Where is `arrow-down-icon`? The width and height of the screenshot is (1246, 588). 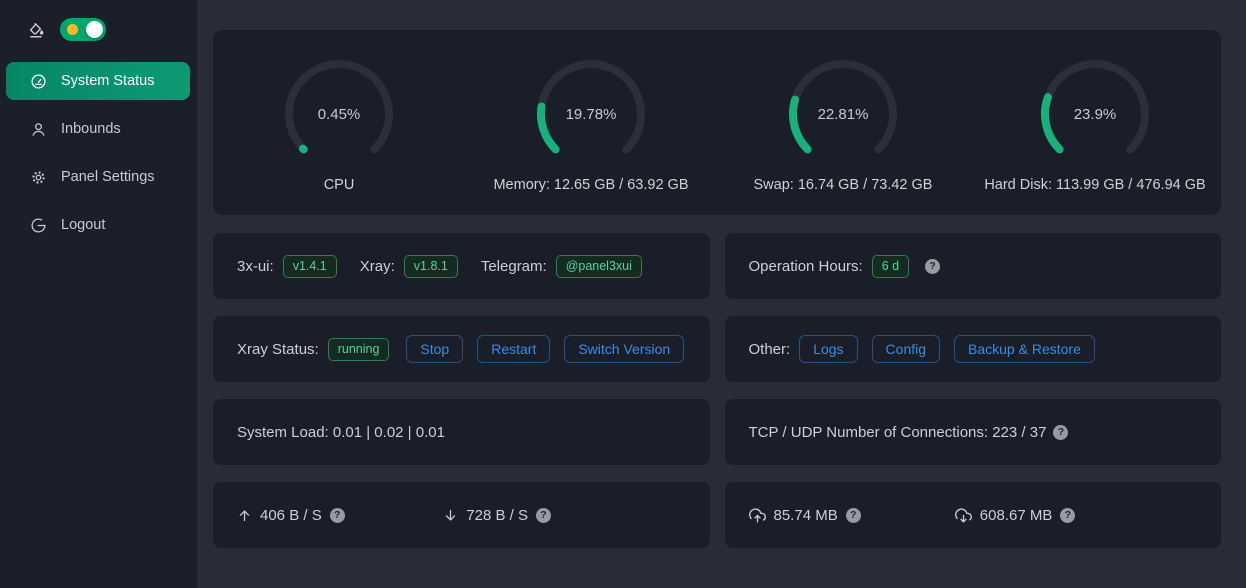
arrow-down-icon is located at coordinates (450, 515).